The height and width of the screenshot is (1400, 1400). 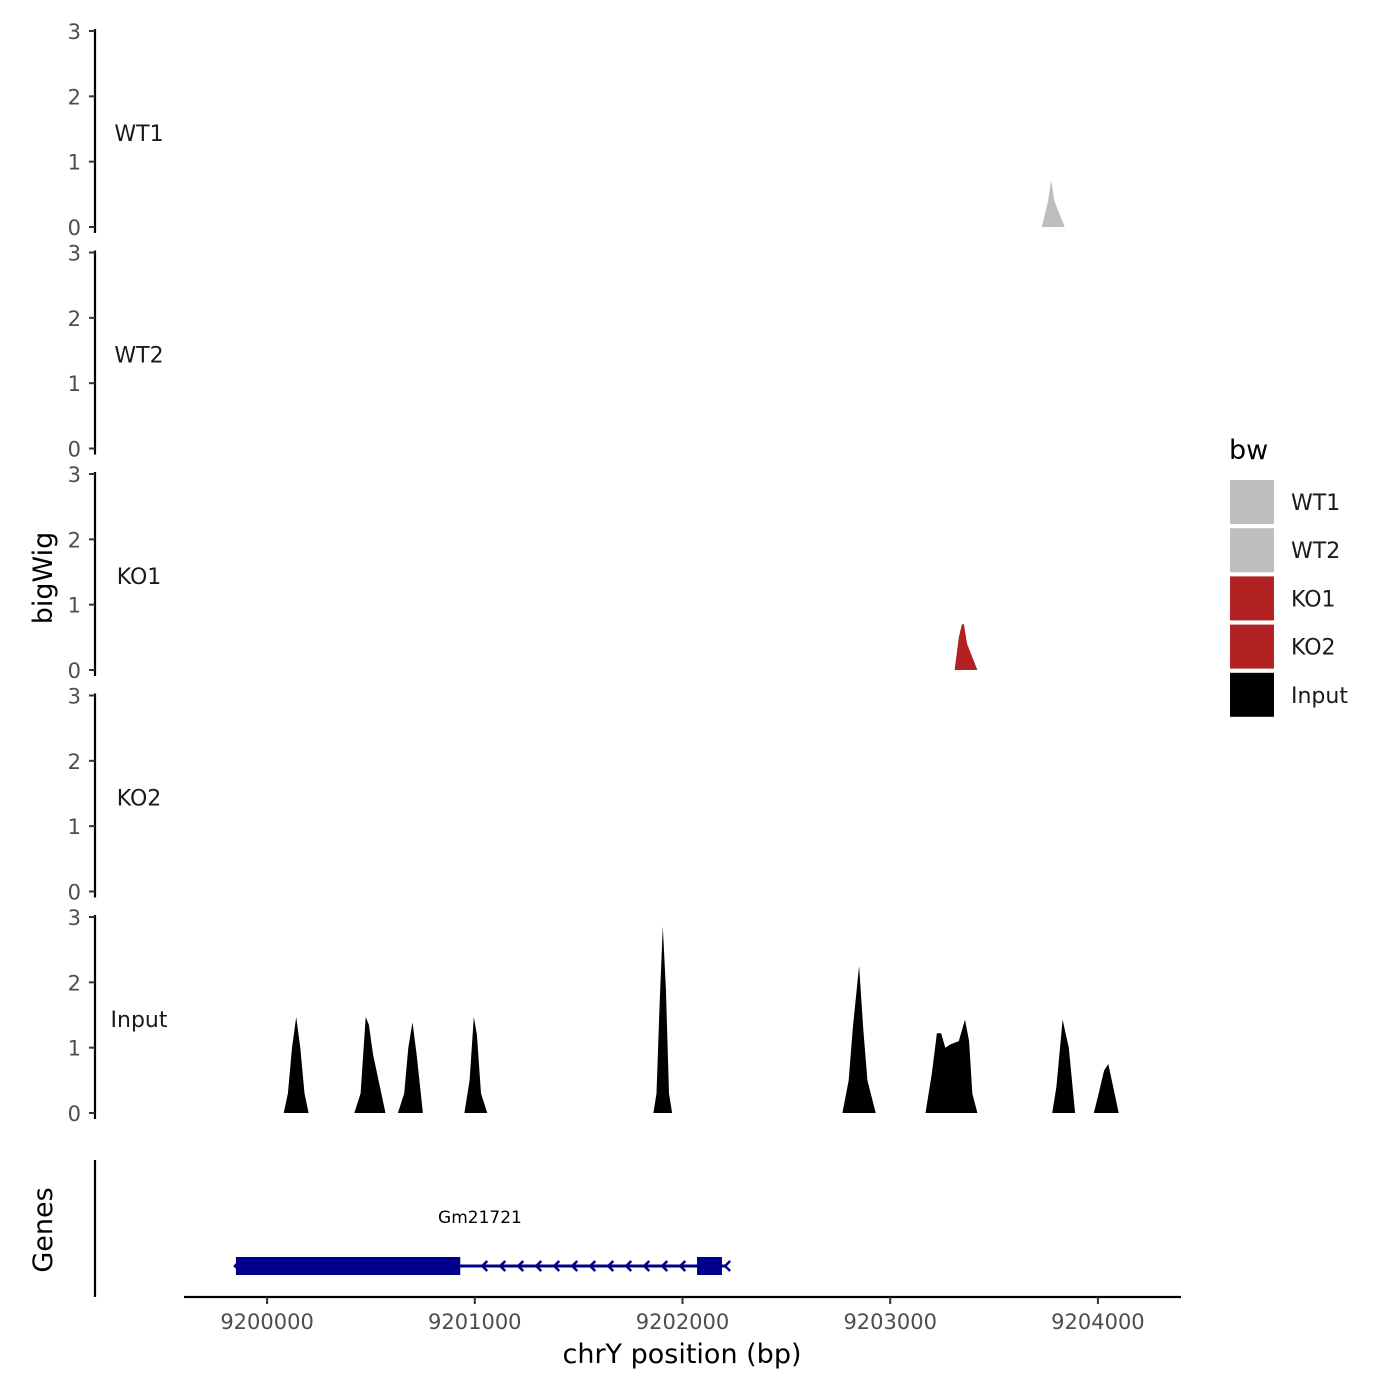 What do you see at coordinates (1313, 648) in the screenshot?
I see `legend-label: KO2` at bounding box center [1313, 648].